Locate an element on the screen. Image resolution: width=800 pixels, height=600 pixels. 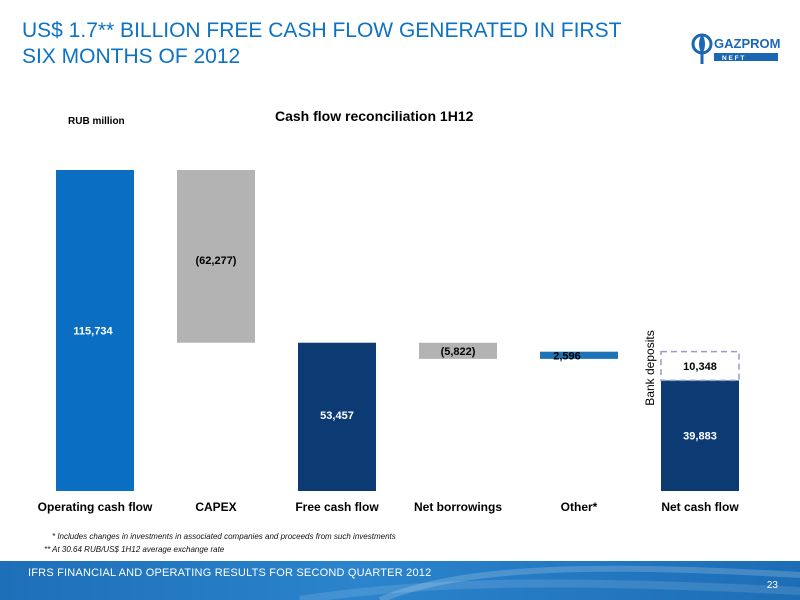
data-label: (5,822) is located at coordinates (458, 352).